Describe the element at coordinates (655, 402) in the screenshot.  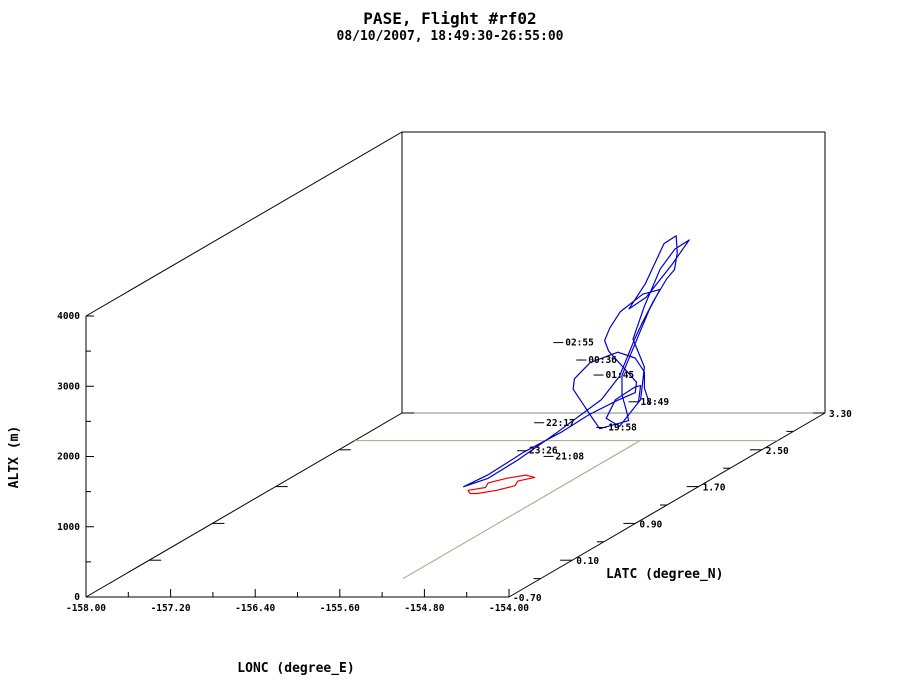
I see `annotation-label: 18:49` at that location.